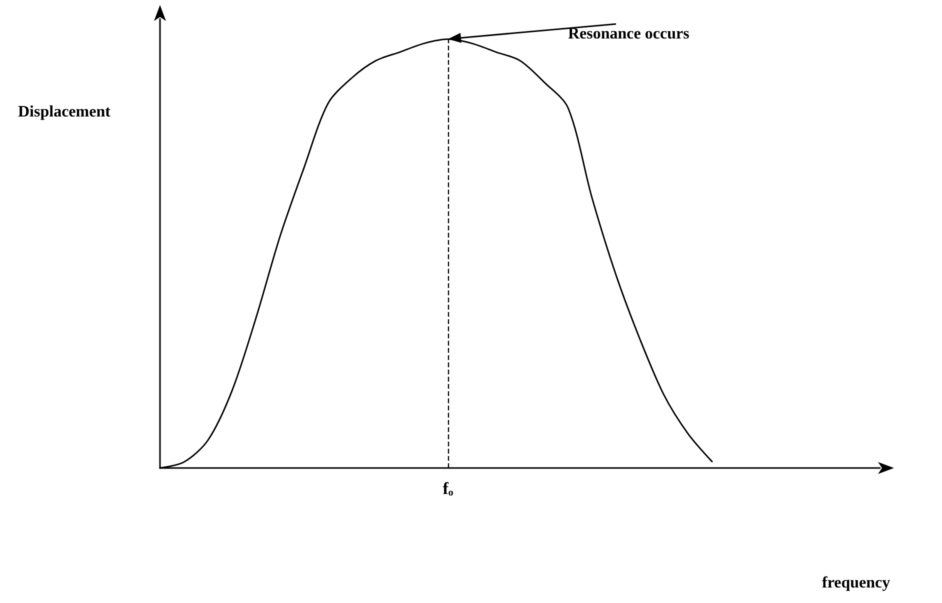  I want to click on text: frequency, so click(856, 583).